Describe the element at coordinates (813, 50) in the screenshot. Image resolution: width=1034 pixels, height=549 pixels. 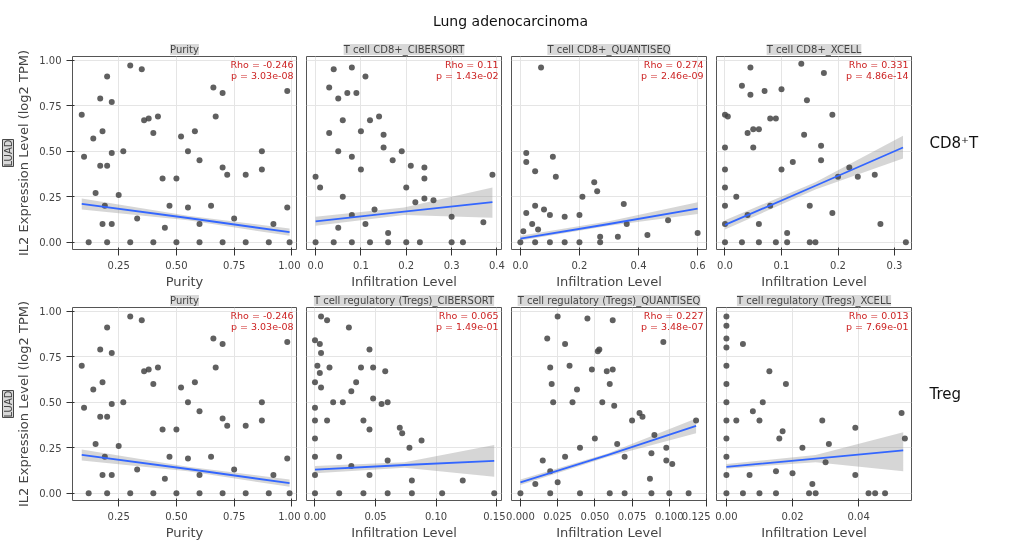
I see `chart-title: T cell CD8+_XCELL` at that location.